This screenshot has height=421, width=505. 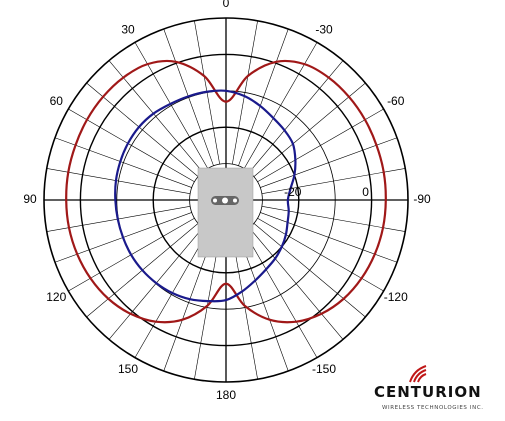 I want to click on feed-left, so click(x=215, y=200).